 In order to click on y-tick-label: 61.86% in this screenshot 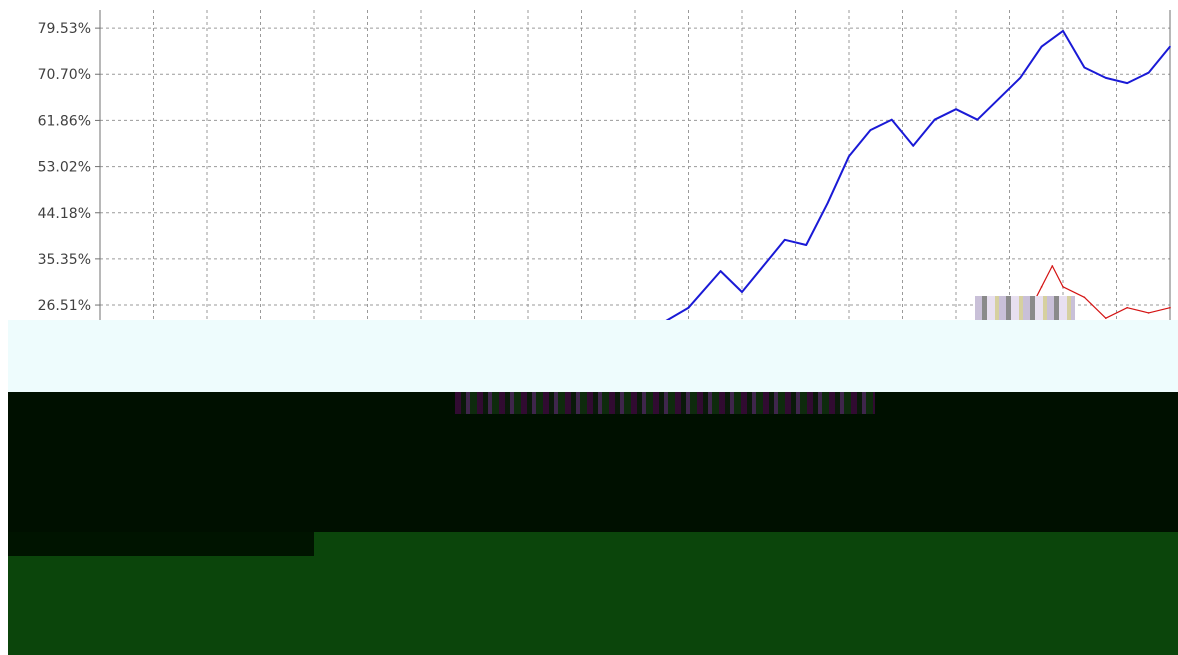, I will do `click(64, 121)`.